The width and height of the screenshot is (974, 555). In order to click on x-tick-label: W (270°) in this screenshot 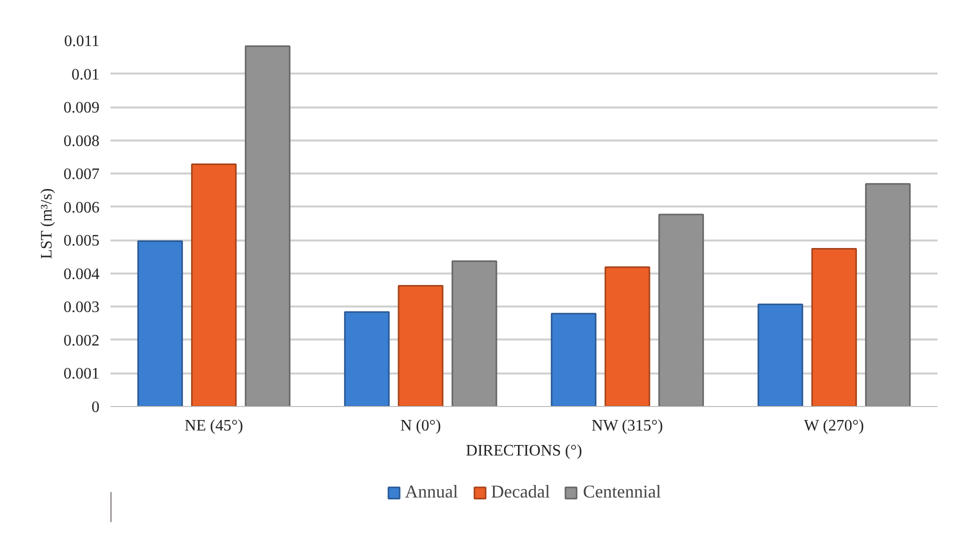, I will do `click(834, 426)`.